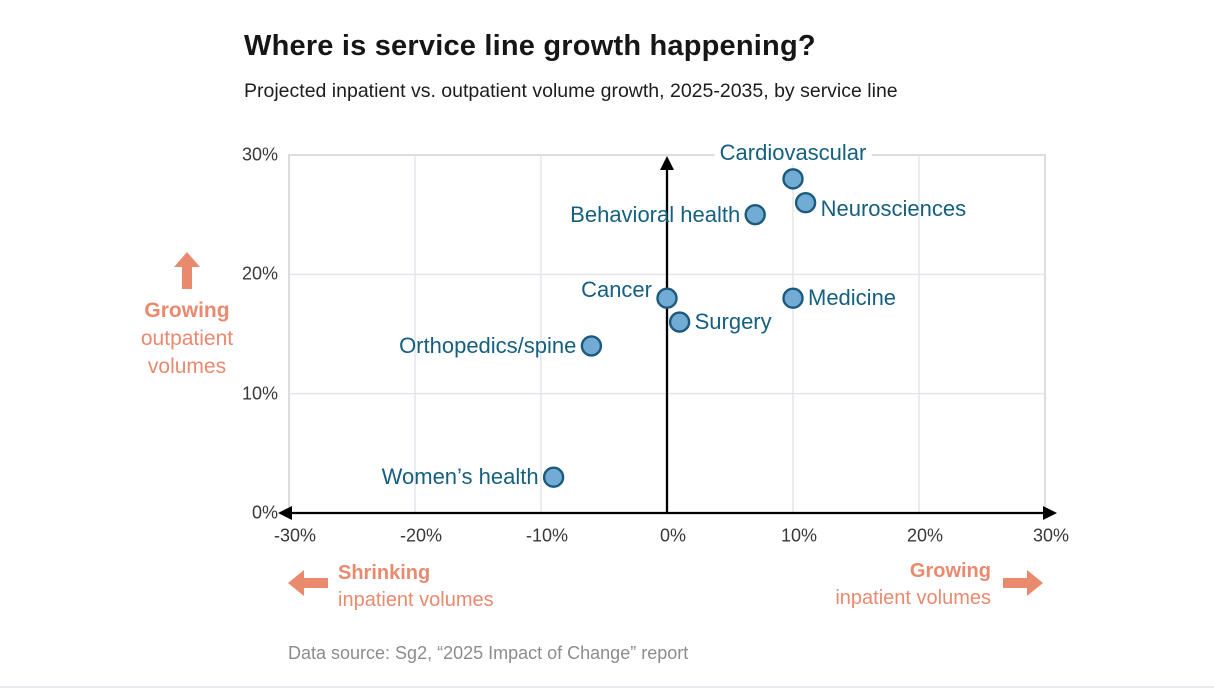 Image resolution: width=1214 pixels, height=688 pixels. I want to click on point-label-women-s-health: Women’s health, so click(460, 477).